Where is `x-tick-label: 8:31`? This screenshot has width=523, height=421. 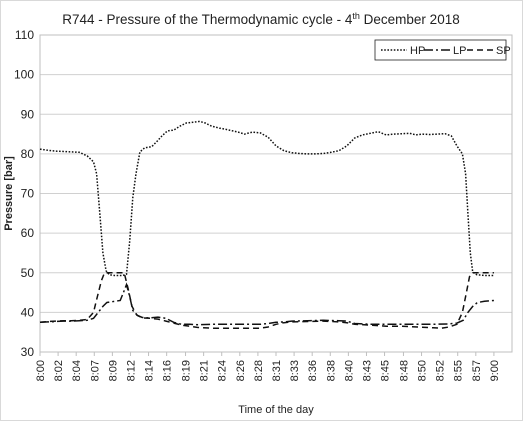
x-tick-label: 8:31 is located at coordinates (277, 370).